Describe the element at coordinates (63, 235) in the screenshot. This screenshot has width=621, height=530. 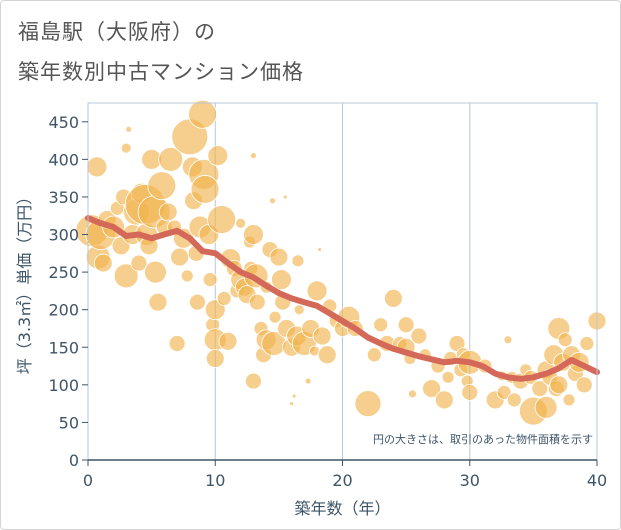
I see `y-tick-label: 300` at that location.